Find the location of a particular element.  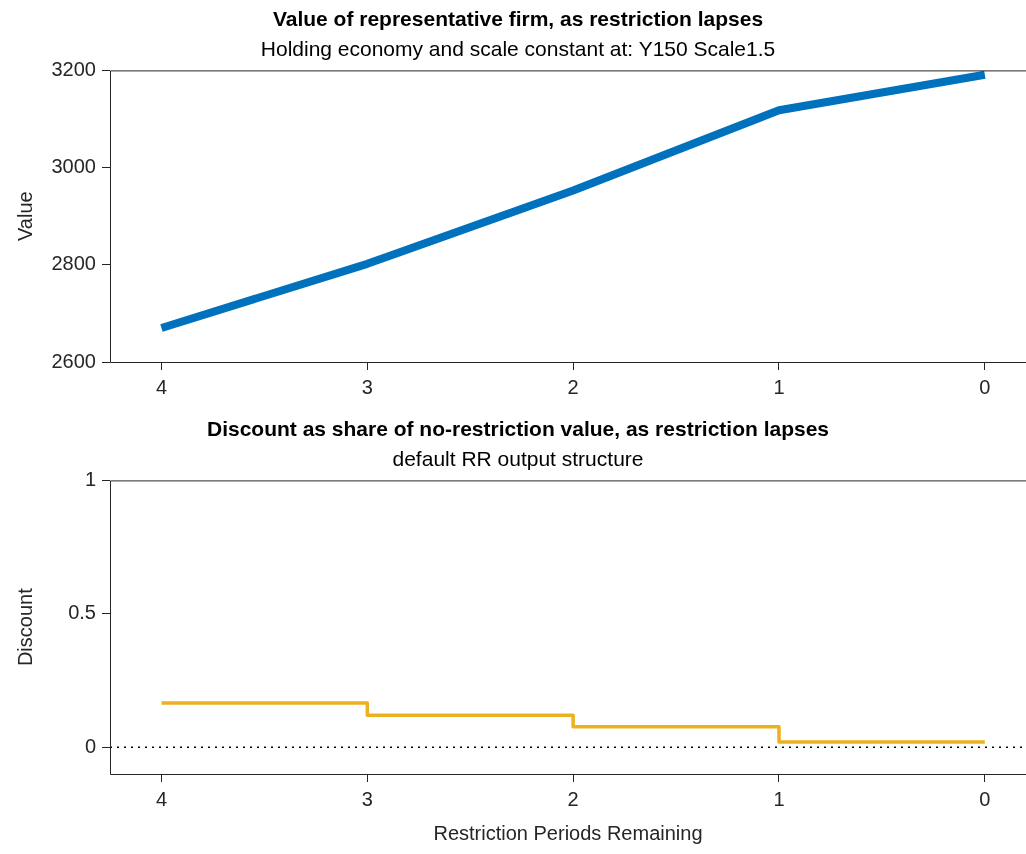

chart-subtitle: Holding economy and scale constant at: Y150 Scale1.5 is located at coordinates (518, 48).